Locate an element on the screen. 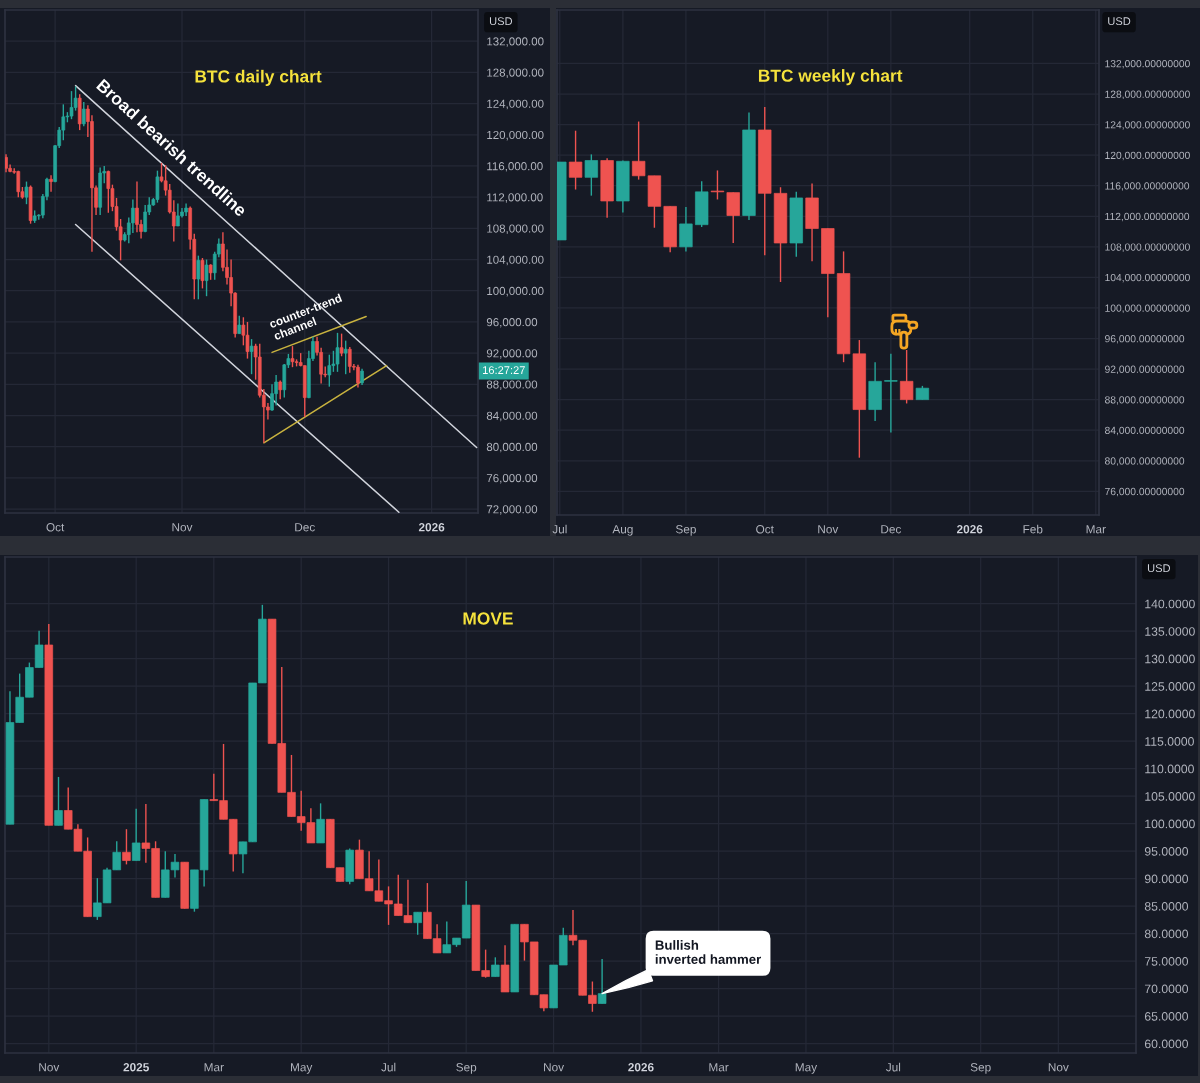 The width and height of the screenshot is (1200, 1083). y-tick-label: 100.0000 is located at coordinates (1170, 824).